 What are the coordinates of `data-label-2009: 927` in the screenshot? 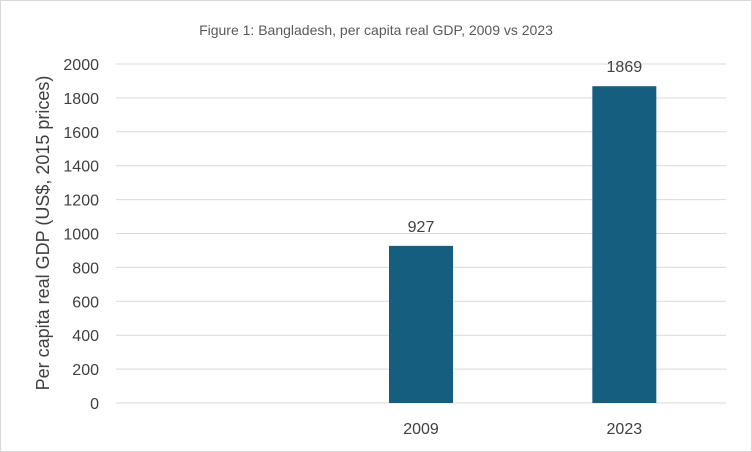 It's located at (421, 227).